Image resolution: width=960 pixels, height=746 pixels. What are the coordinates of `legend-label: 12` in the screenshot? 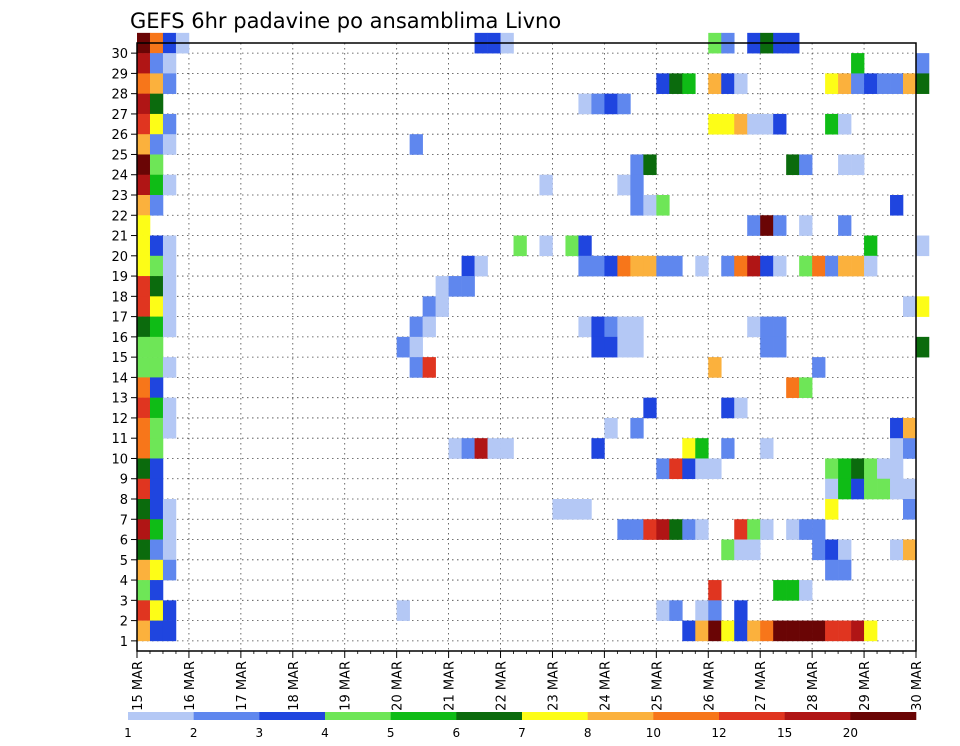 It's located at (718, 733).